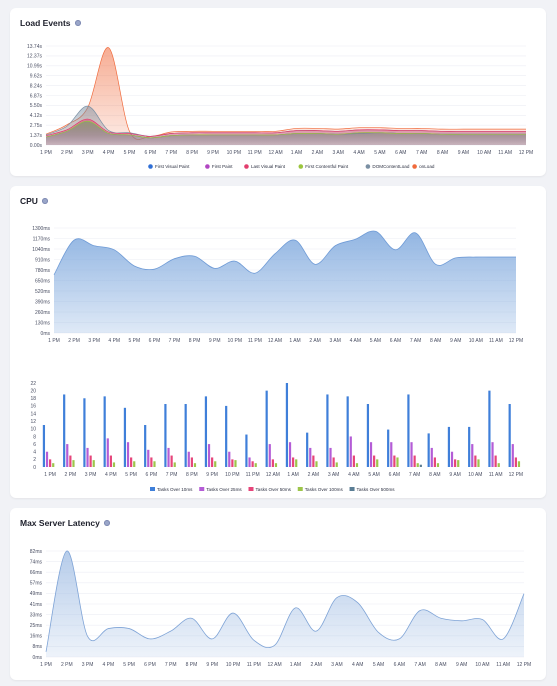  Describe the element at coordinates (379, 153) in the screenshot. I see `x-tick-label: 5 AM` at that location.